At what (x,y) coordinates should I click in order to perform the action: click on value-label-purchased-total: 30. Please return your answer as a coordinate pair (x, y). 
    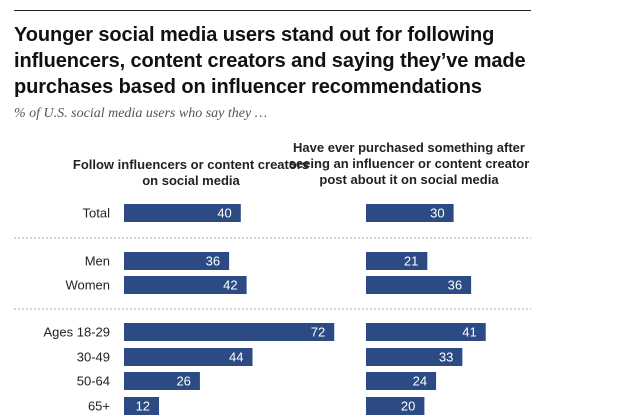
    Looking at the image, I should click on (437, 213).